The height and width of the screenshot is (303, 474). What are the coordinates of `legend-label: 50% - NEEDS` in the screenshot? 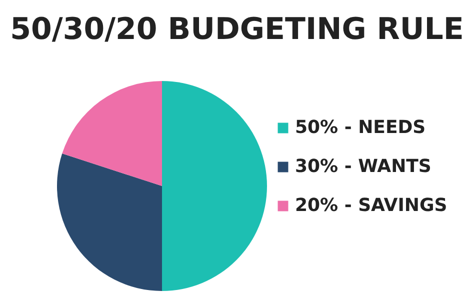 It's located at (360, 127).